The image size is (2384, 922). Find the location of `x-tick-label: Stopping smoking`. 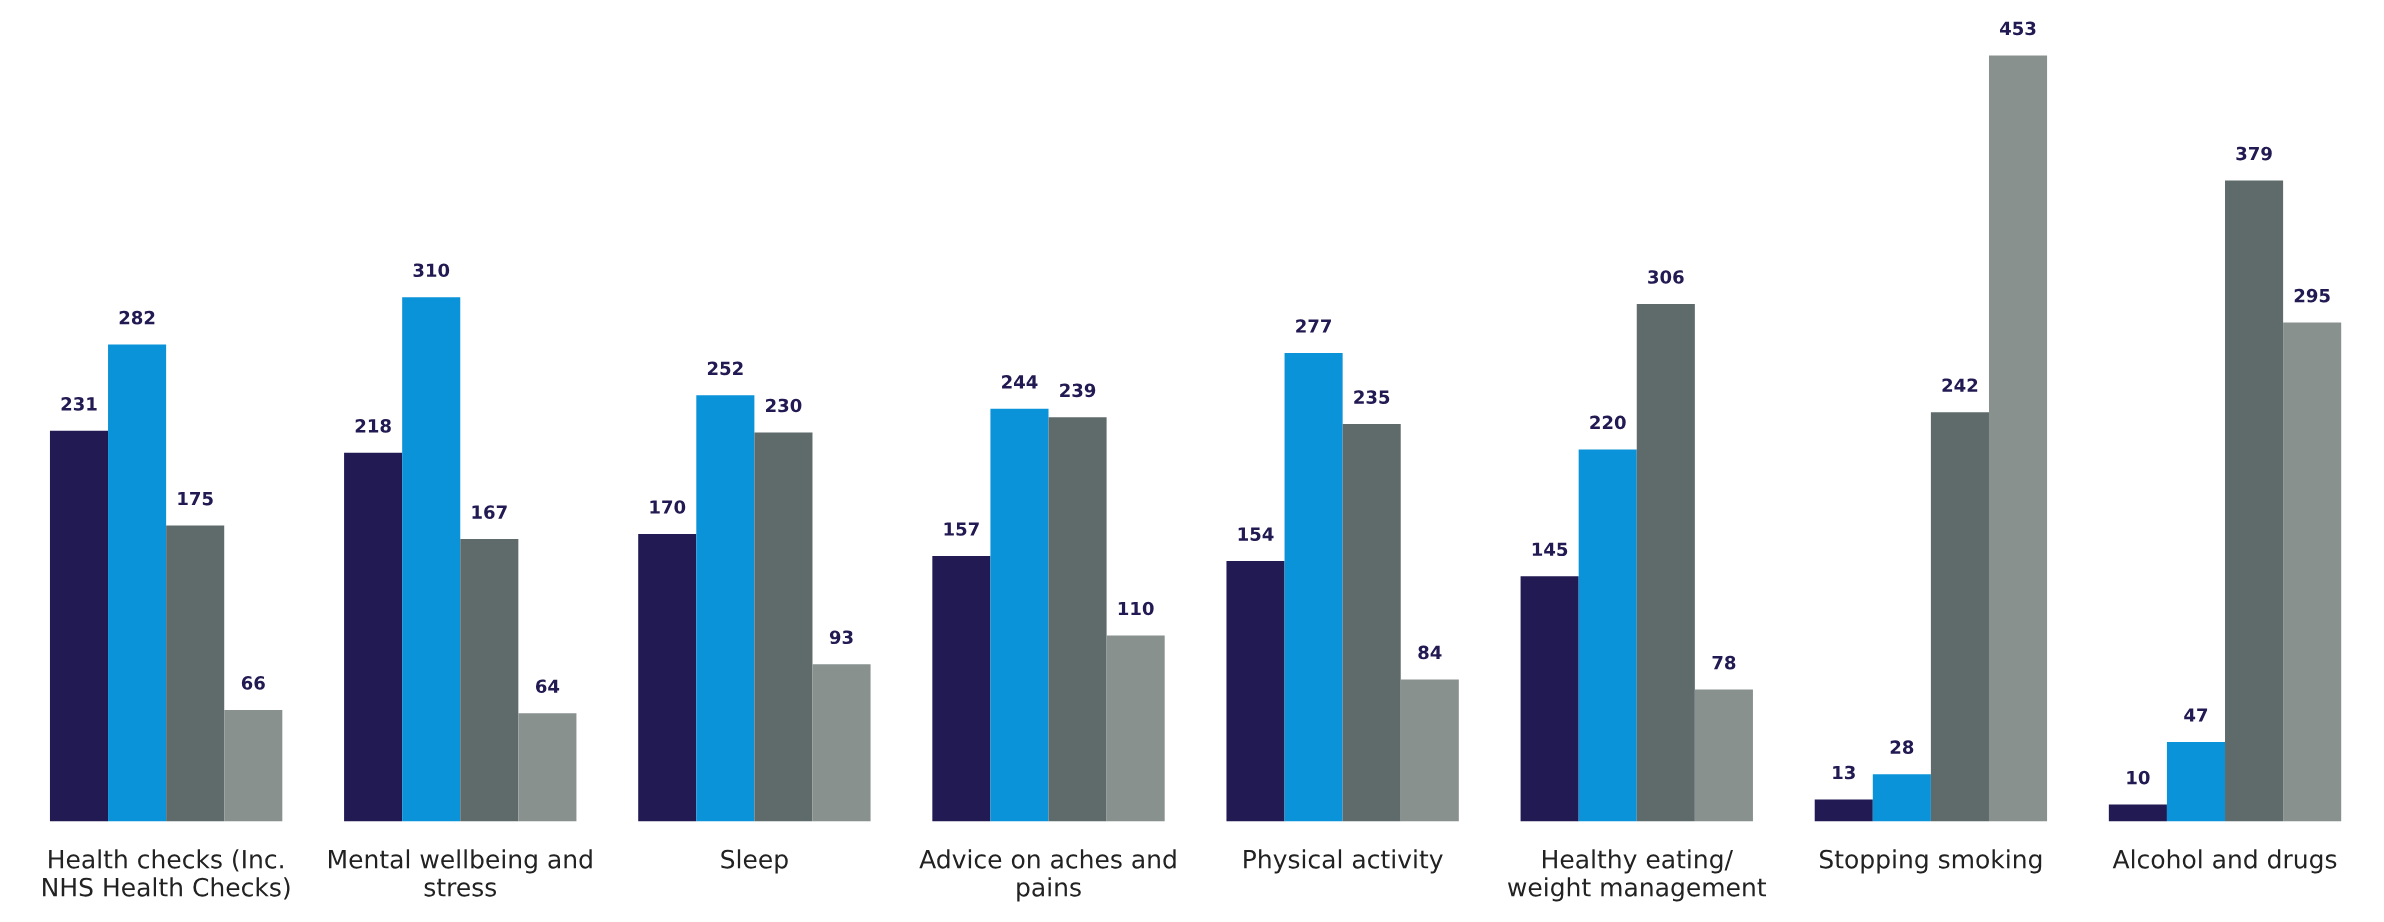

x-tick-label: Stopping smoking is located at coordinates (1930, 861).